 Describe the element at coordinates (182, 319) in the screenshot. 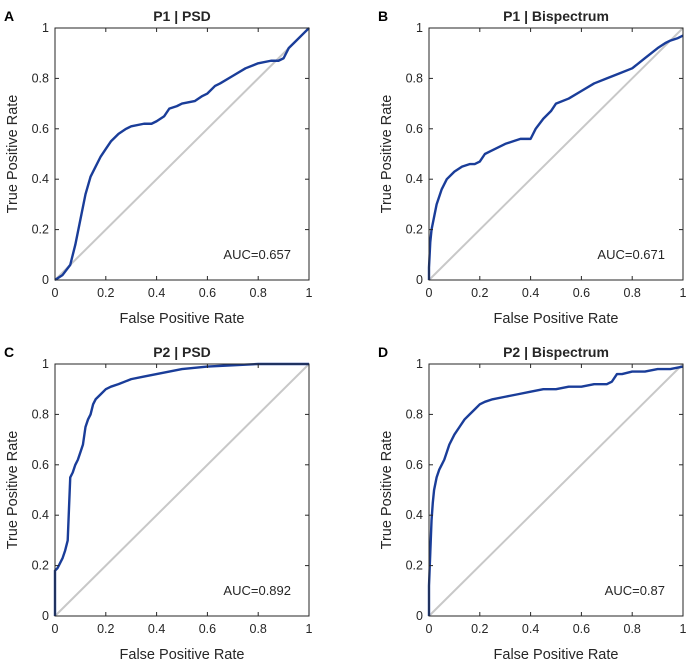

I see `x-axis-label-a: False Positive Rate` at that location.